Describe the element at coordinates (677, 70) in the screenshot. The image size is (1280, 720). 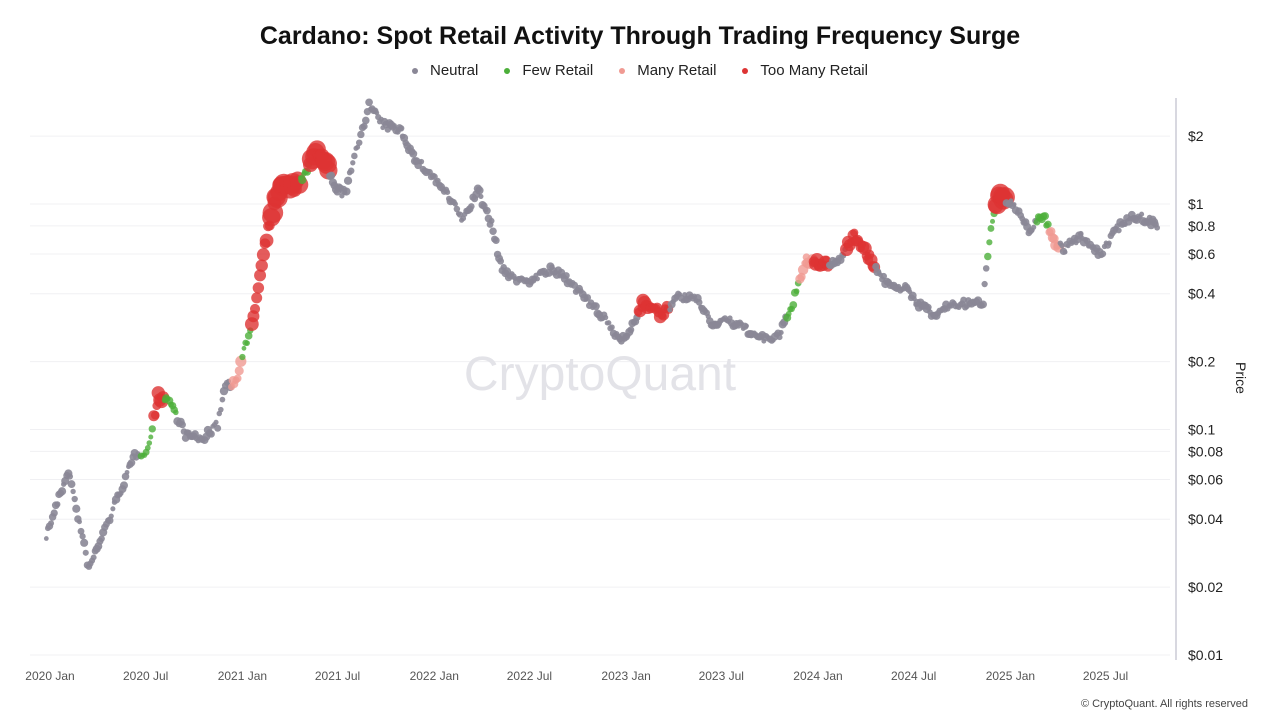
I see `legend-label: Many Retail` at that location.